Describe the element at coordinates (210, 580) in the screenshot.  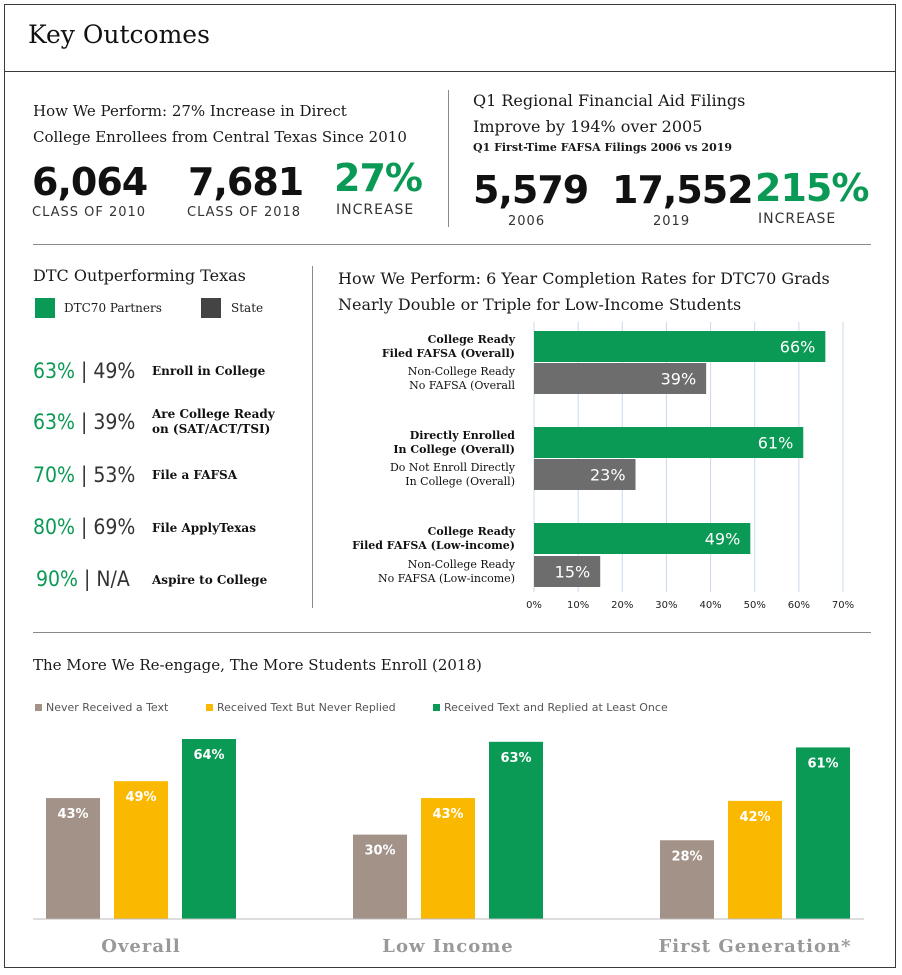
I see `stat-label-line1: Aspire to College` at that location.